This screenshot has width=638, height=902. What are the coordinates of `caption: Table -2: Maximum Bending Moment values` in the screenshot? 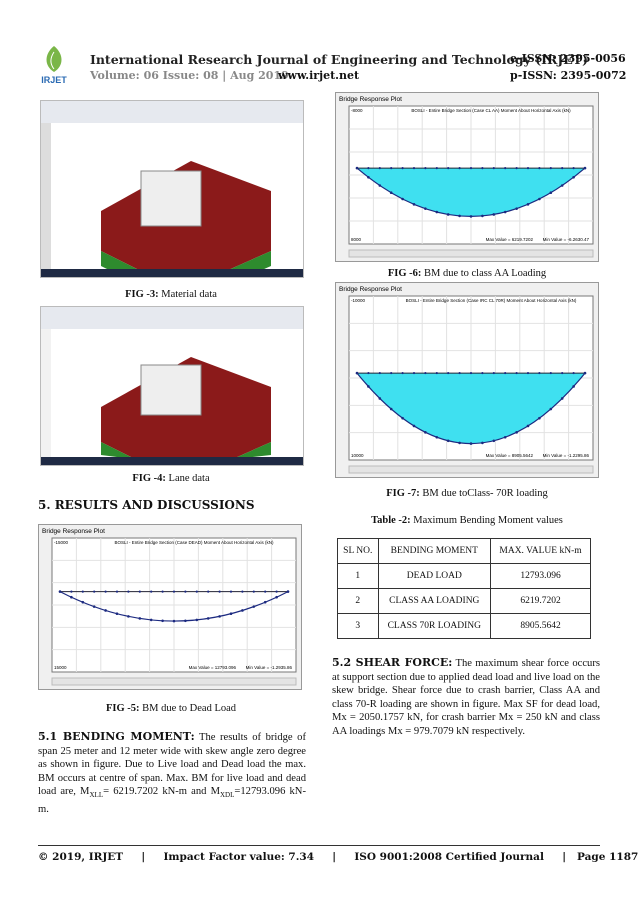 It's located at (467, 520).